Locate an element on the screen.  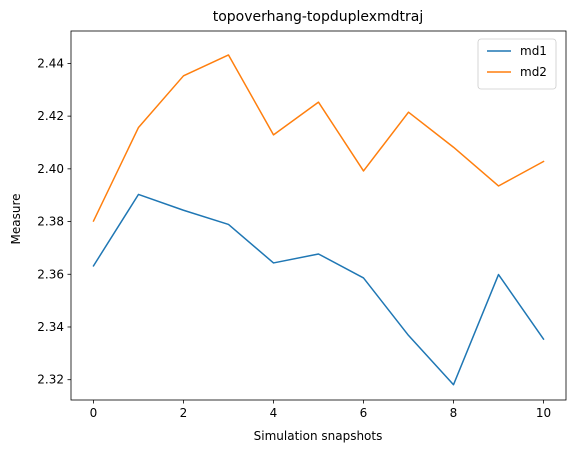
x-axis-label: Simulation snapshots is located at coordinates (318, 436).